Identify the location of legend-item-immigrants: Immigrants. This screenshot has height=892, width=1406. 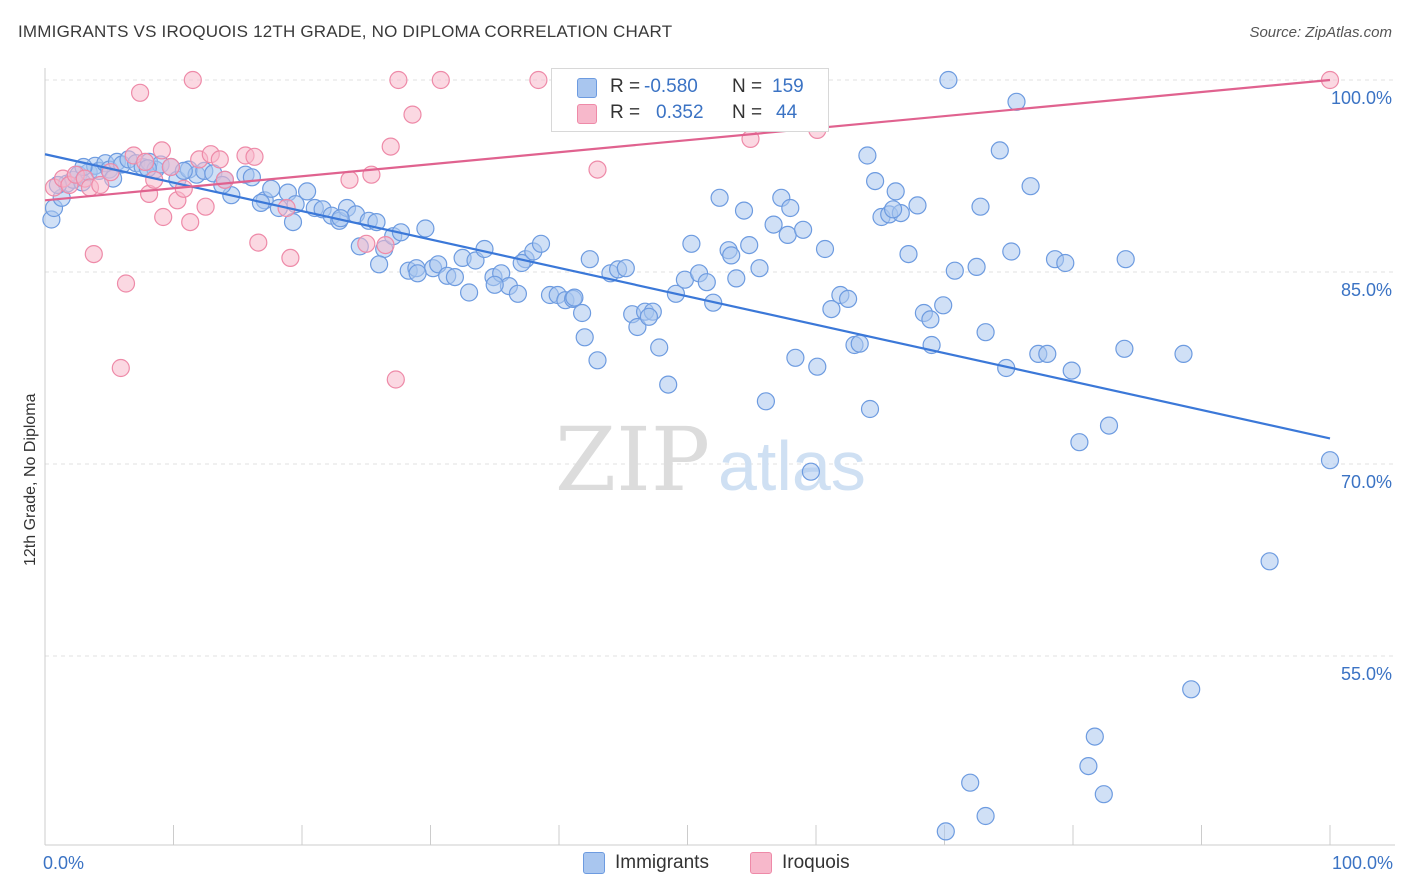
(646, 863).